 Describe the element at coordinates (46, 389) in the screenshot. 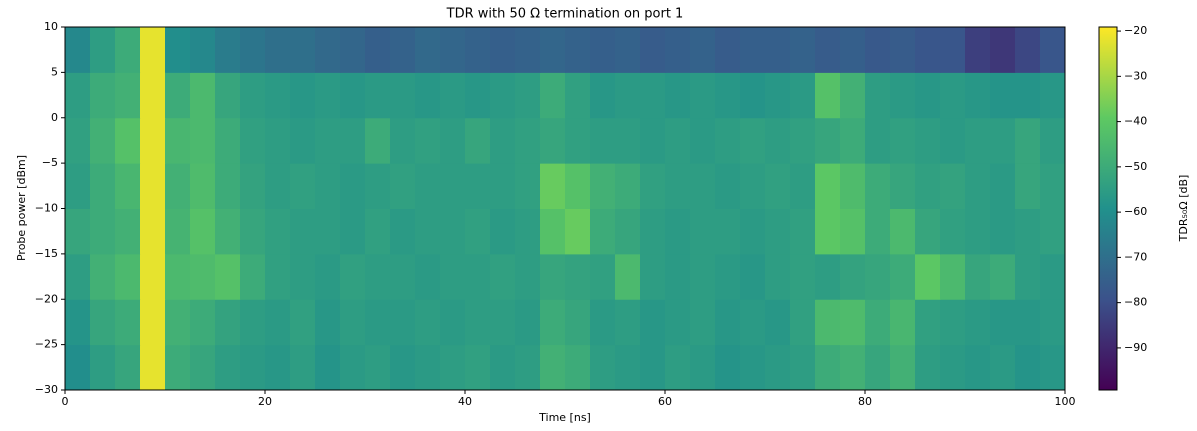

I see `y-tick-label: −30` at that location.